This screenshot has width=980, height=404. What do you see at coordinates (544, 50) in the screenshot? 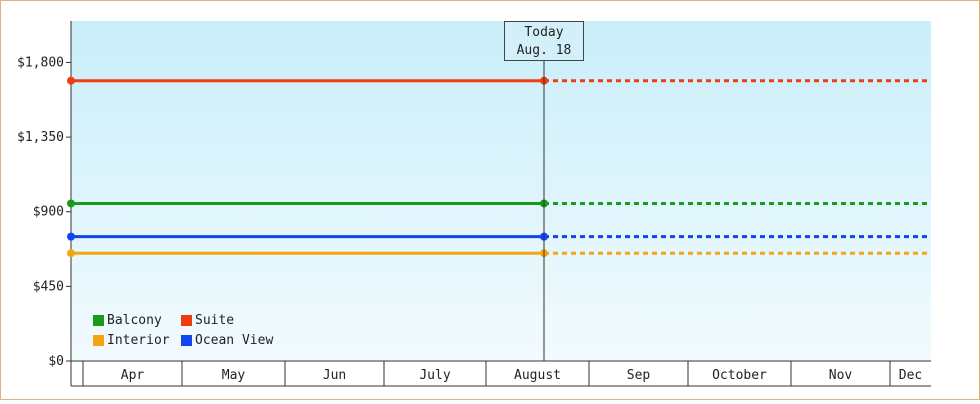
I see `today-date: Aug. 18` at bounding box center [544, 50].